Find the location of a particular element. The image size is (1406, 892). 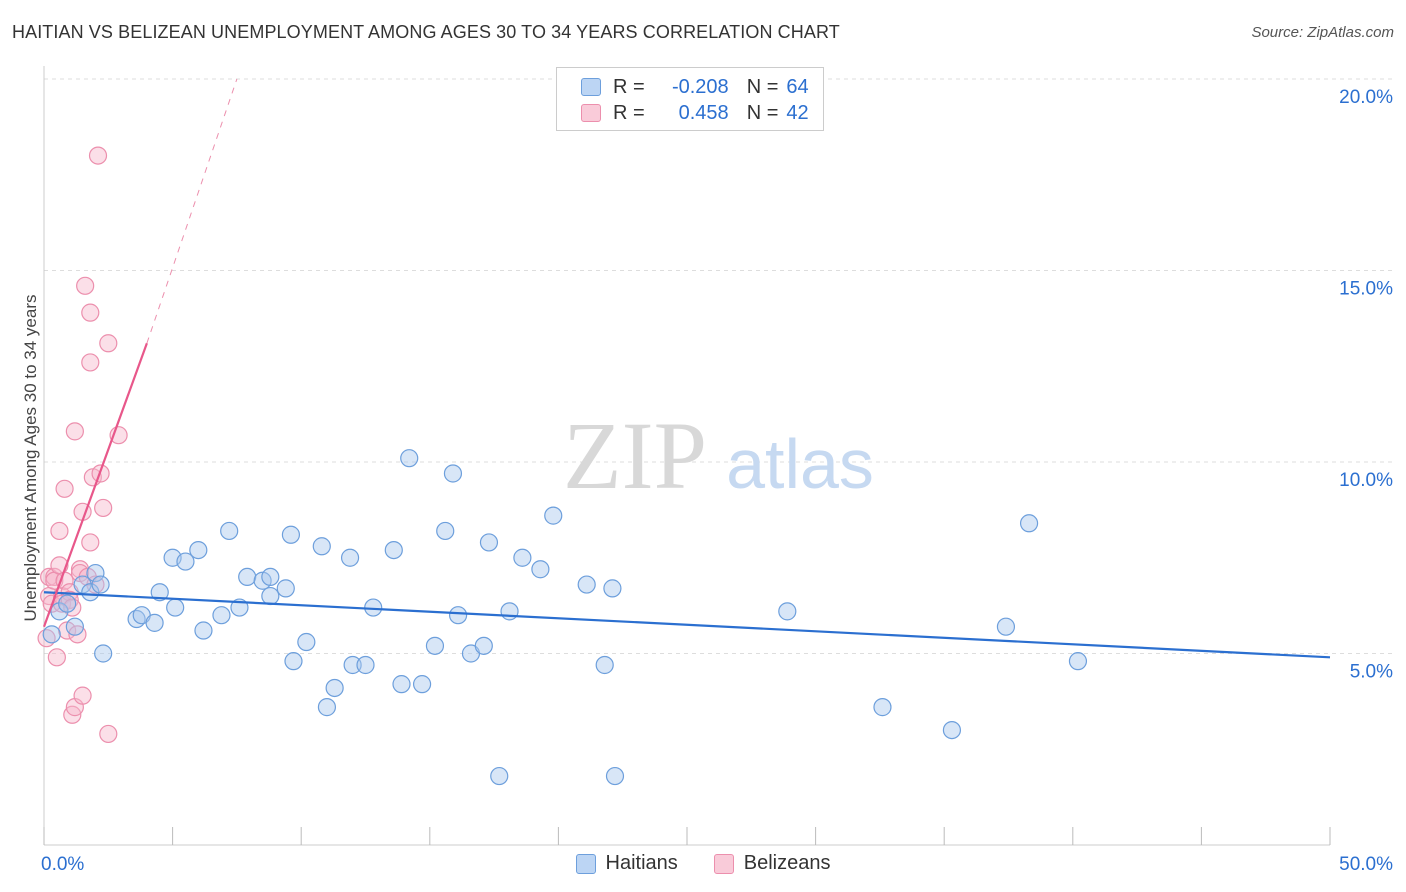

legend-row-haitians: R = -0.208 N = 64 is located at coordinates (695, 87).